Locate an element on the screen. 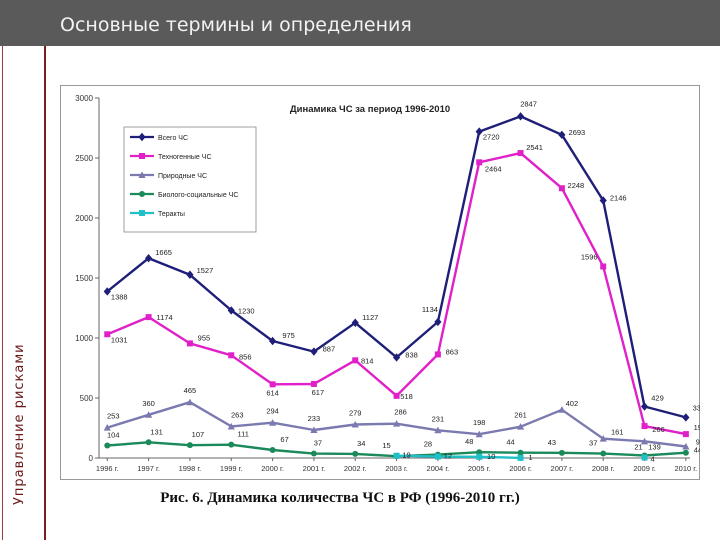 The height and width of the screenshot is (540, 720). data-label: 48 is located at coordinates (469, 441).